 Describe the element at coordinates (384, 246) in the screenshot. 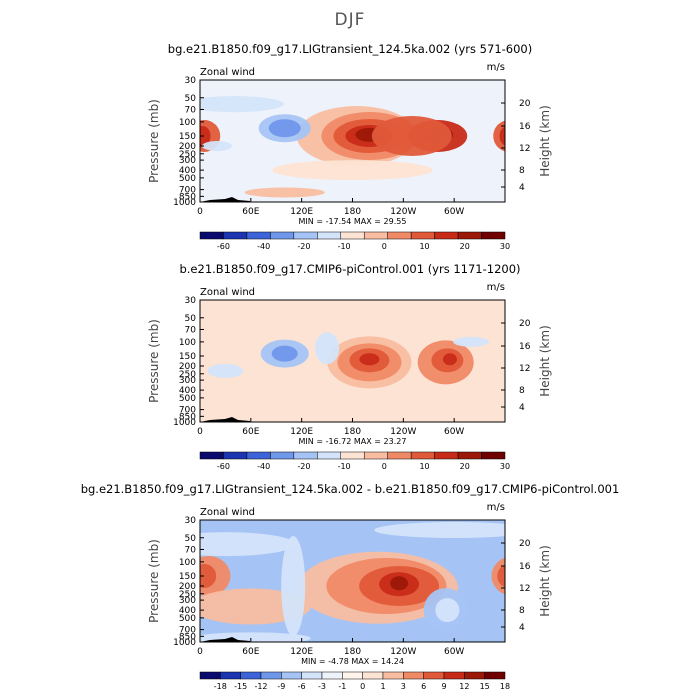

I see `colorbar-label: 0` at that location.